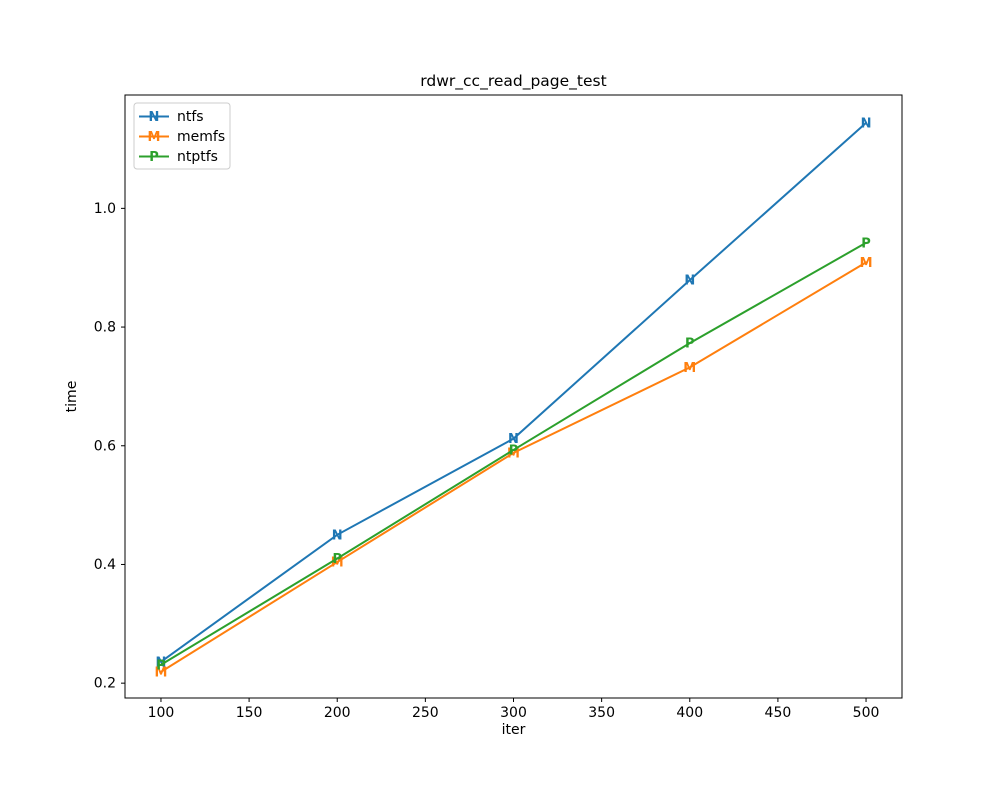 The image size is (1000, 800). I want to click on x-tick-label: 450, so click(778, 713).